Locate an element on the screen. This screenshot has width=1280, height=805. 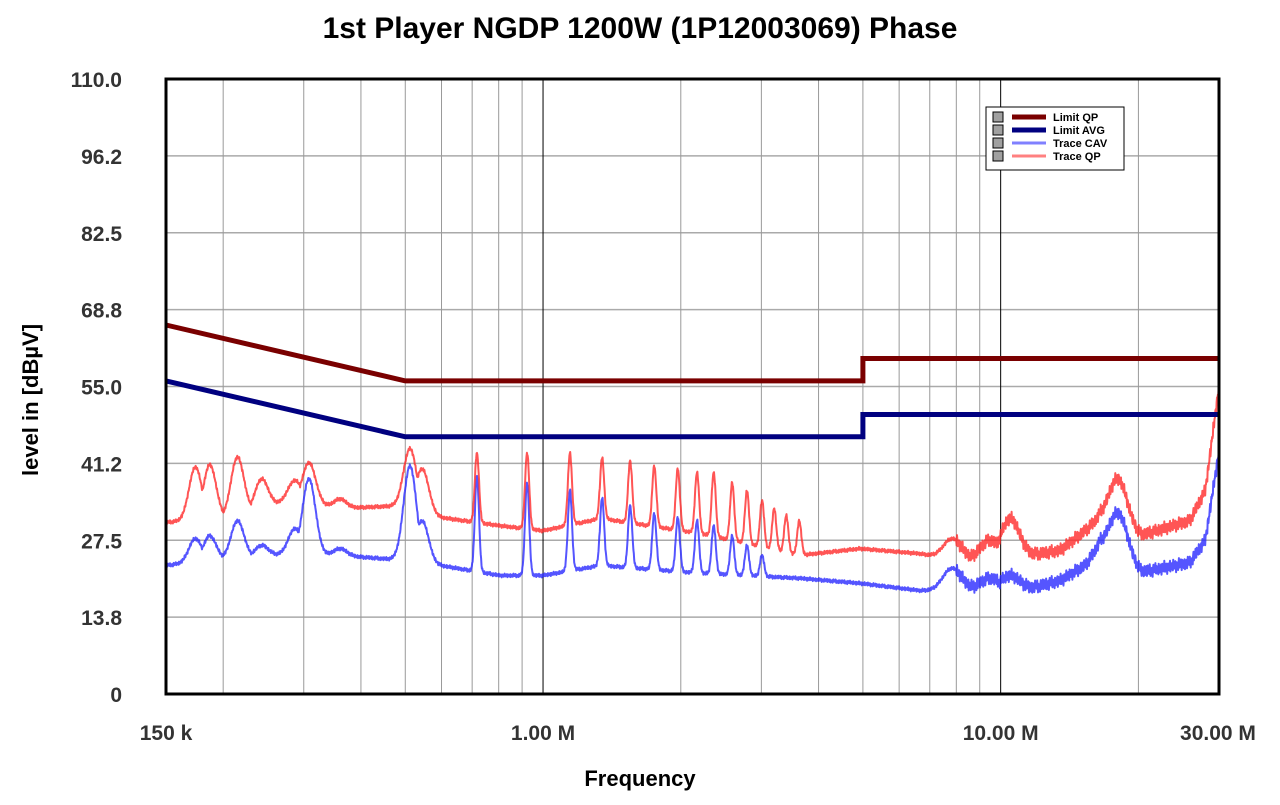
y-tick-label: 96.2 is located at coordinates (101, 157).